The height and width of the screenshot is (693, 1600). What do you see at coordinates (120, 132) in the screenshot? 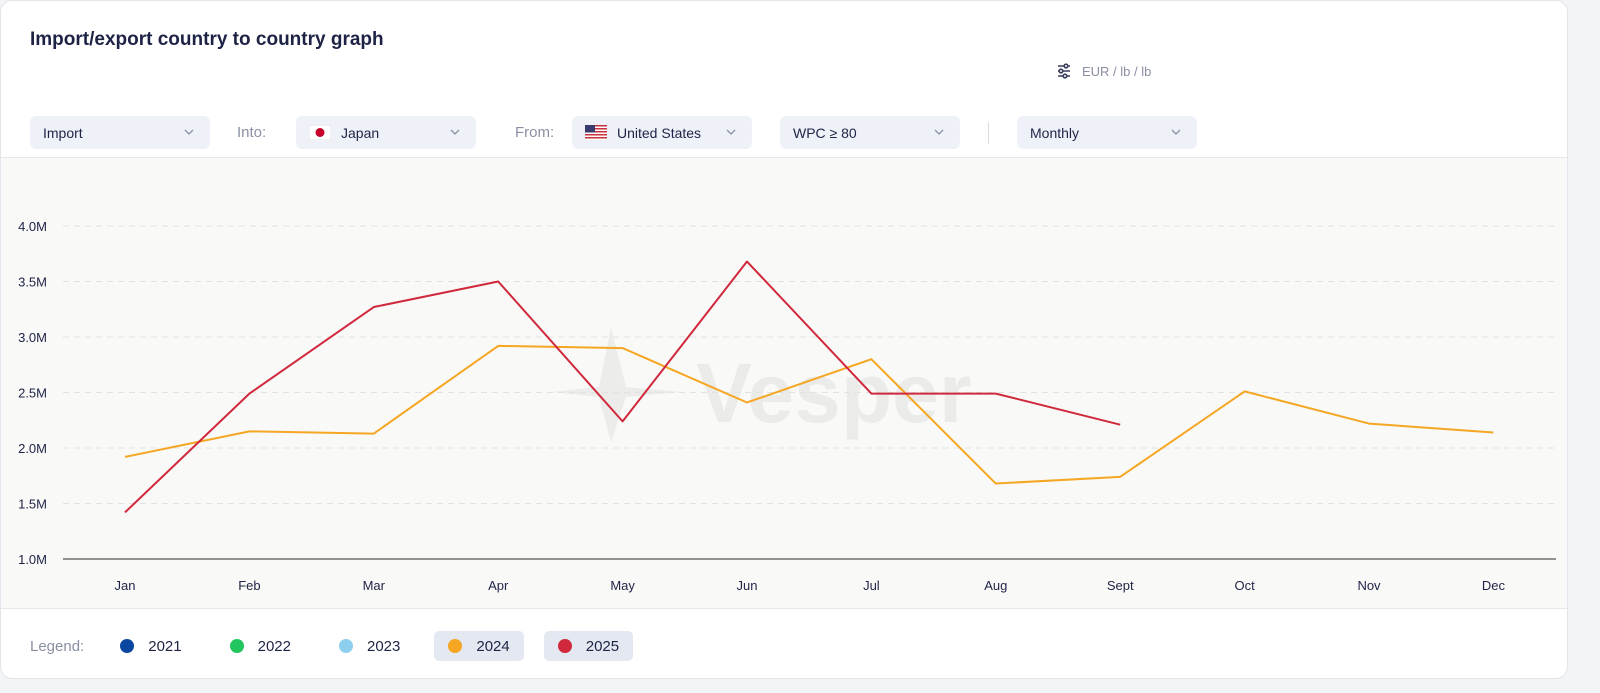
I see `flow-select: Import` at bounding box center [120, 132].